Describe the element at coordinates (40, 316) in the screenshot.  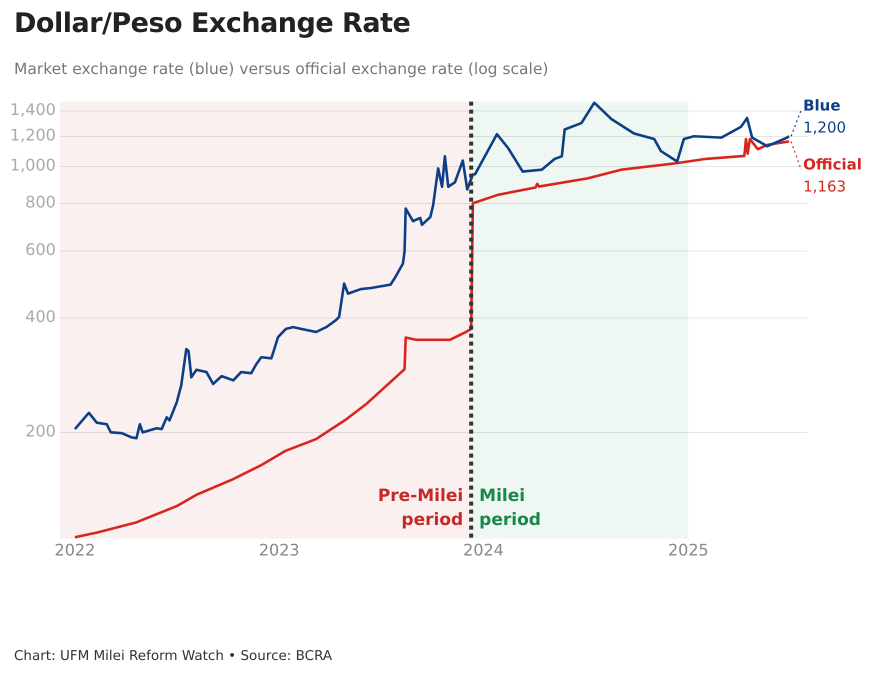
I see `y-tick-label: 400` at that location.